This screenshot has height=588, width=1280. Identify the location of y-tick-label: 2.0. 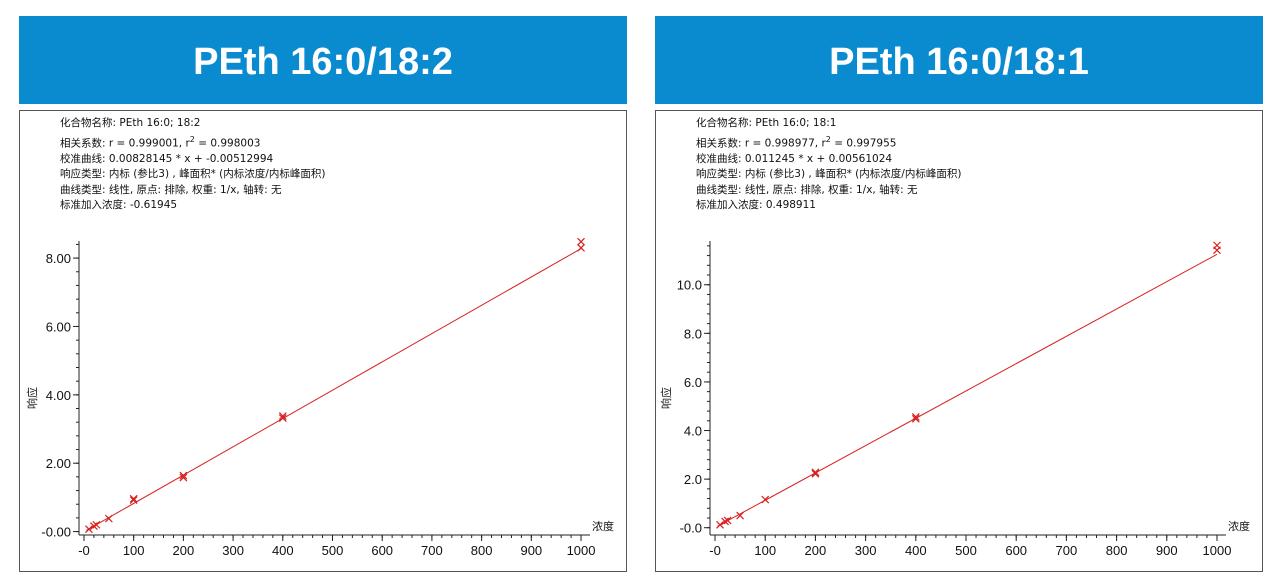
(693, 479).